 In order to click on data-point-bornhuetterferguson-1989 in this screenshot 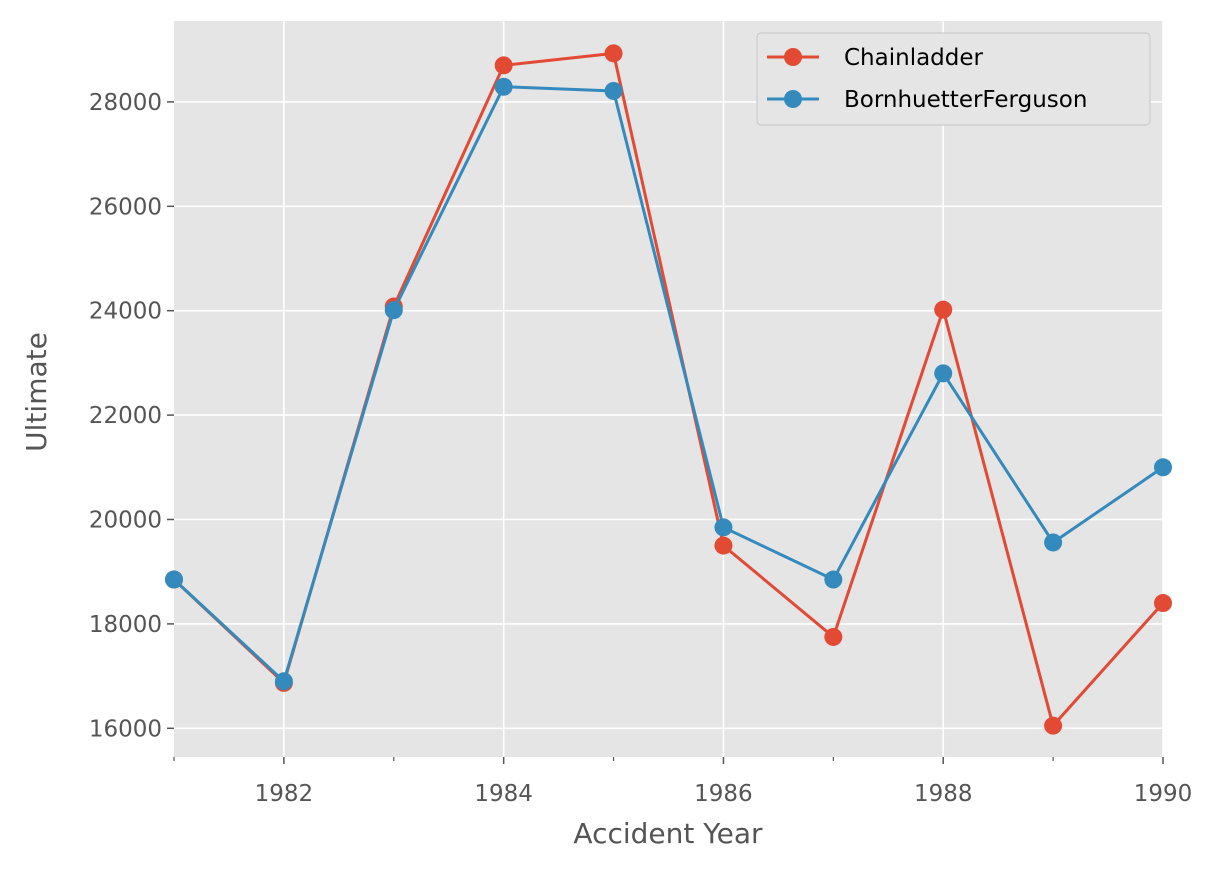, I will do `click(1053, 542)`.